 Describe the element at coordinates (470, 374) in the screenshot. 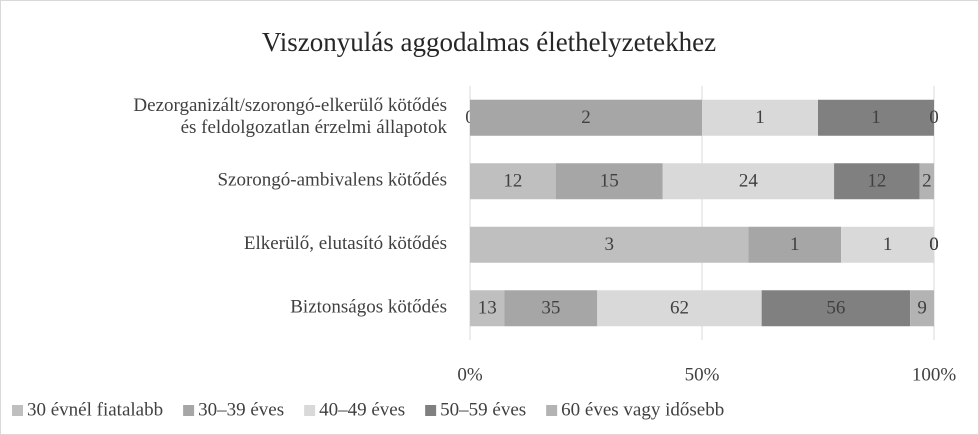

I see `x-tick-label: 0%` at that location.